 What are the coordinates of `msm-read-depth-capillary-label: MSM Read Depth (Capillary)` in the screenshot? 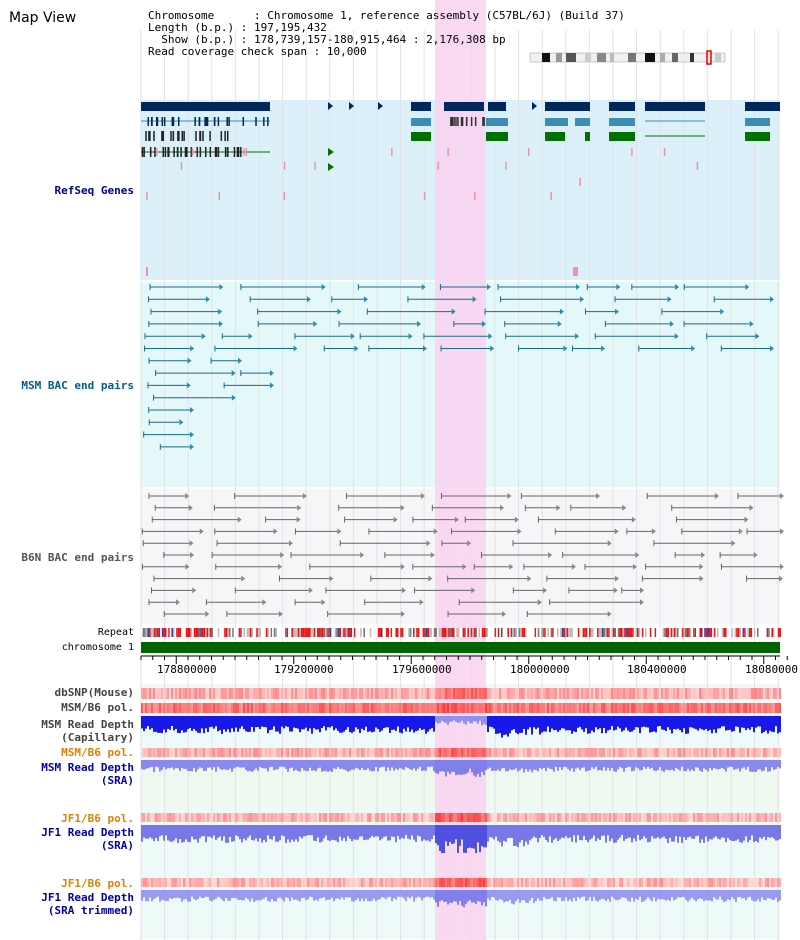 It's located at (87, 731).